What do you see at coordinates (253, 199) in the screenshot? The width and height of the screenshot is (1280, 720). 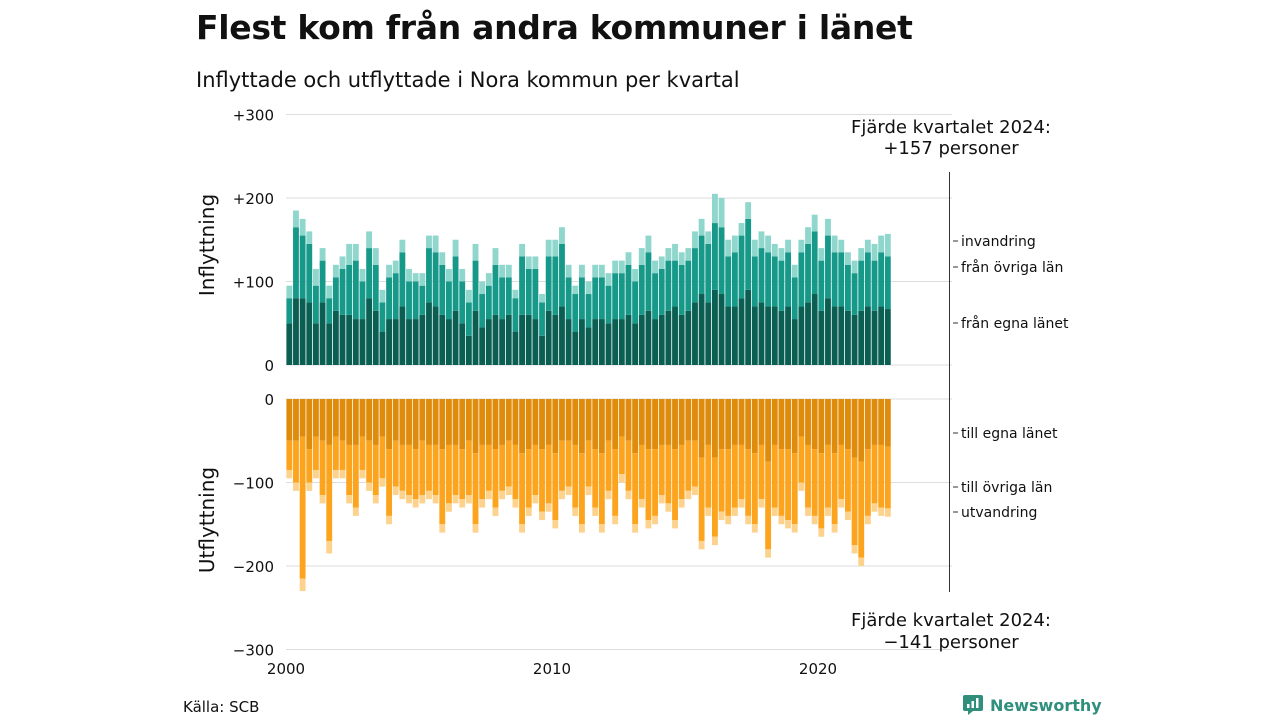 I see `y-tick-label-top: +200` at bounding box center [253, 199].